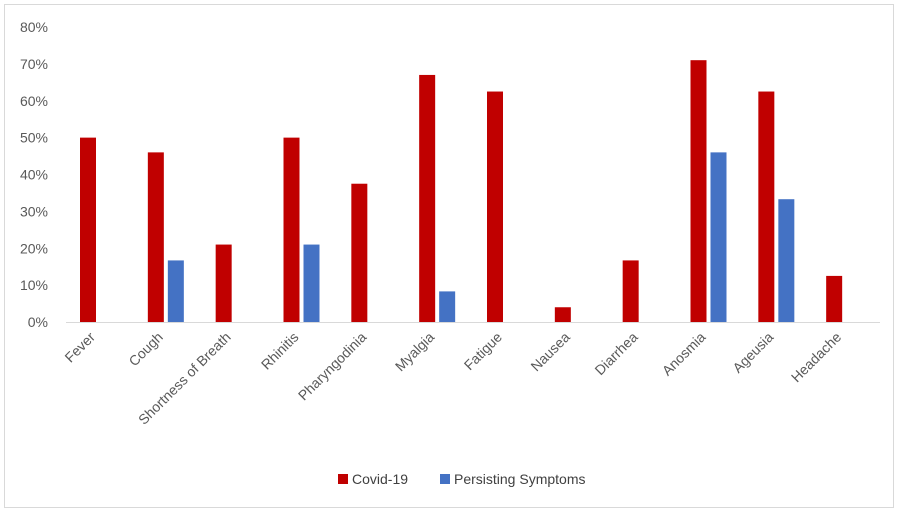 This screenshot has height=514, width=900. I want to click on y-tick-label: 50%, so click(34, 138).